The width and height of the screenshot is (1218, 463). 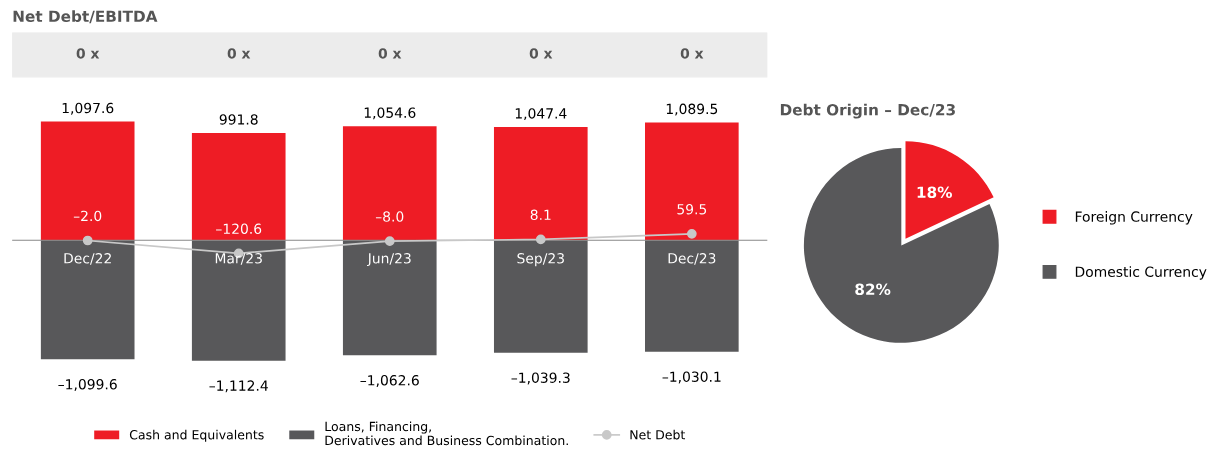 I want to click on data-label: 1,047.4, so click(x=541, y=114).